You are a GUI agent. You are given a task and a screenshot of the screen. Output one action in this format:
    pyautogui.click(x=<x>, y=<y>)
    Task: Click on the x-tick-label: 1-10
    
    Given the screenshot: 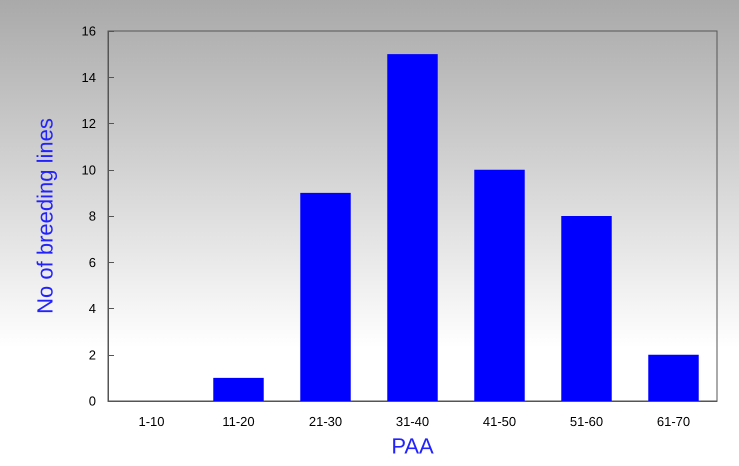 What is the action you would take?
    pyautogui.click(x=151, y=421)
    